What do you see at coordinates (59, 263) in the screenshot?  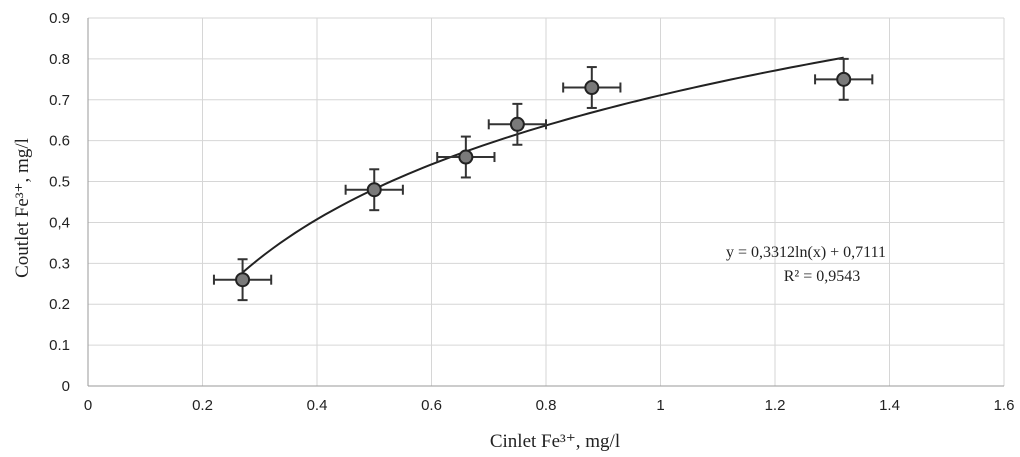 I see `y-tick-label: 0.3` at bounding box center [59, 263].